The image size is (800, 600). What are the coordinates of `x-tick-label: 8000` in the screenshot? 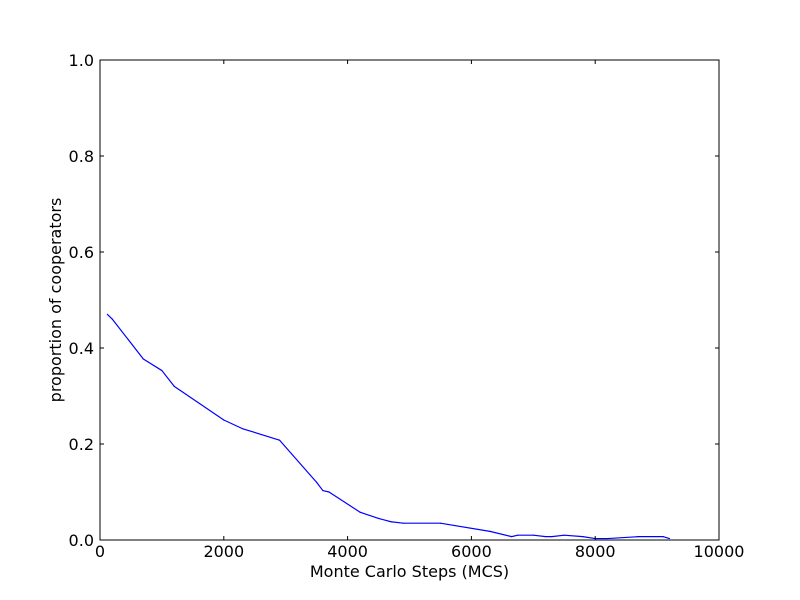 It's located at (595, 551).